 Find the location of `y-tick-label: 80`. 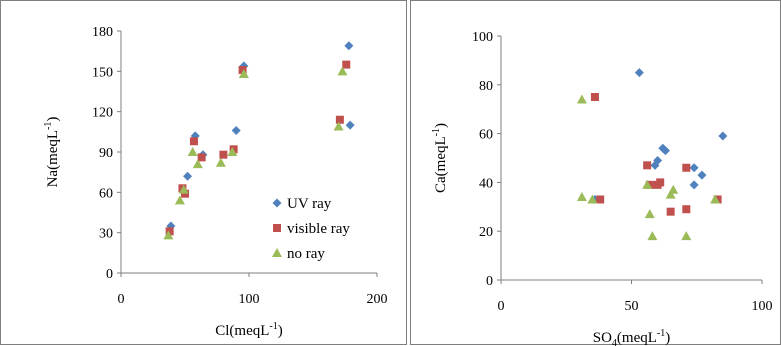

y-tick-label: 80 is located at coordinates (486, 86).